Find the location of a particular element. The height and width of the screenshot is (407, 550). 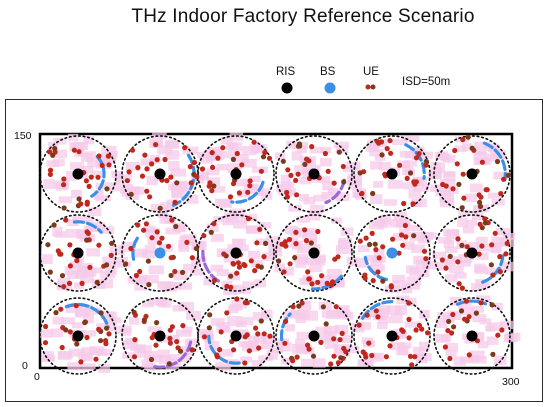

ris-node is located at coordinates (472, 336).